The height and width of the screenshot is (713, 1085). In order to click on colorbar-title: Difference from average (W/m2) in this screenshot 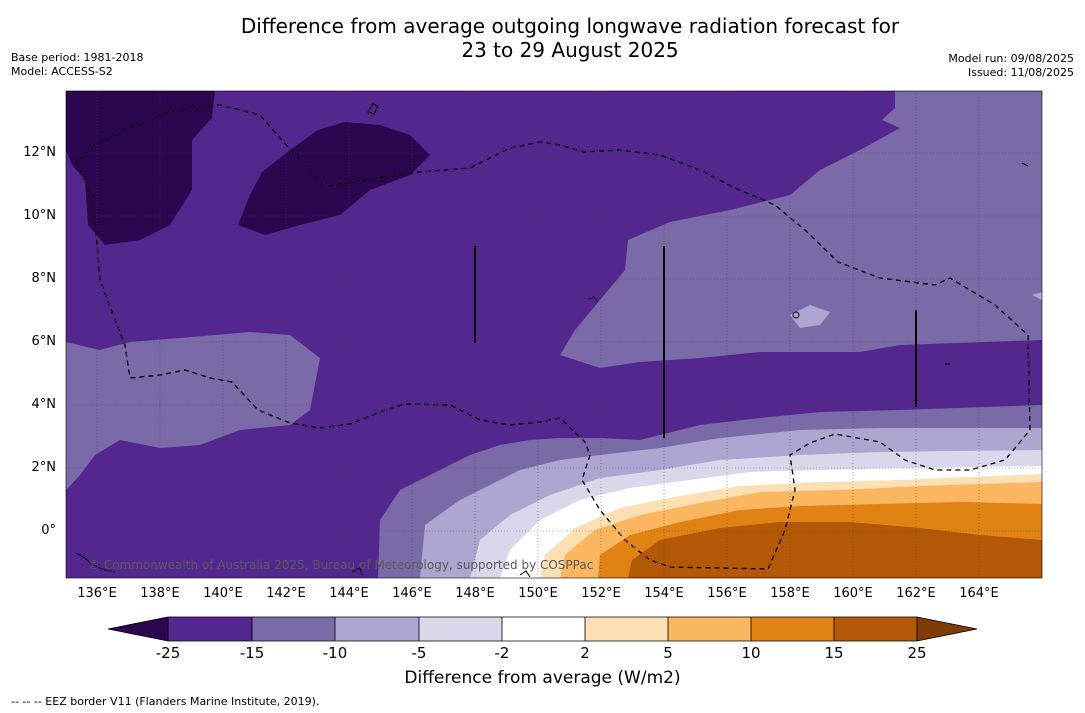, I will do `click(542, 678)`.